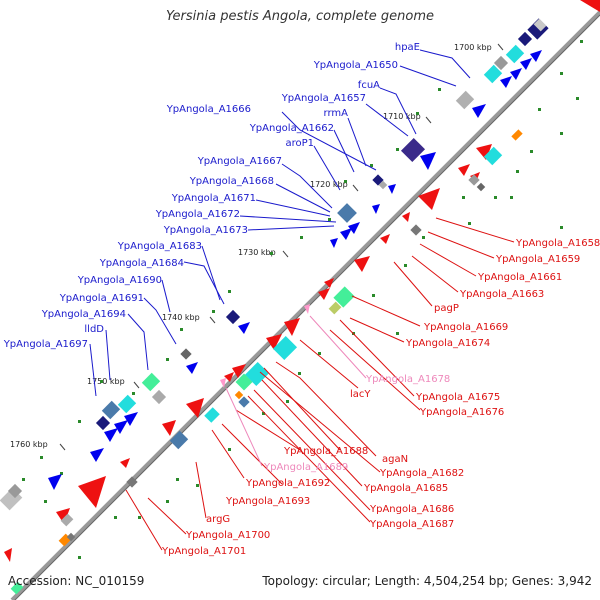 The image size is (600, 600). What do you see at coordinates (213, 198) in the screenshot?
I see `gene-label: YpAngola_A1671` at bounding box center [213, 198].